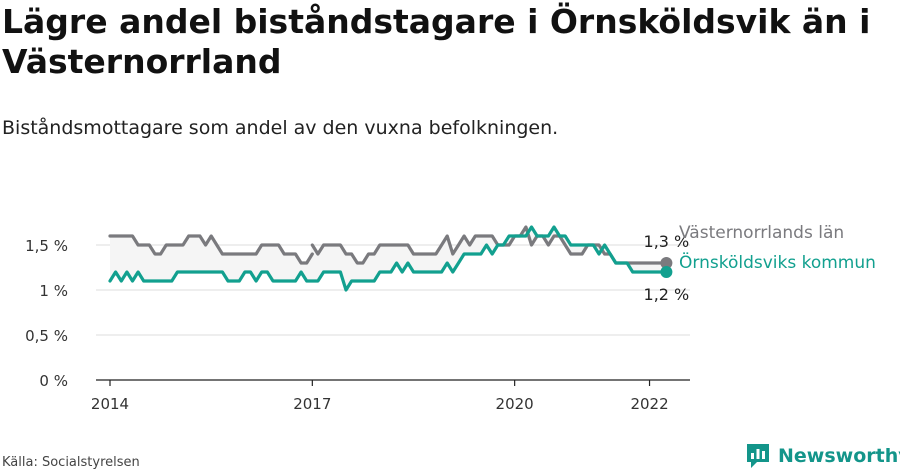  Describe the element at coordinates (46, 336) in the screenshot. I see `y-tick-label: 0,5 %` at that location.